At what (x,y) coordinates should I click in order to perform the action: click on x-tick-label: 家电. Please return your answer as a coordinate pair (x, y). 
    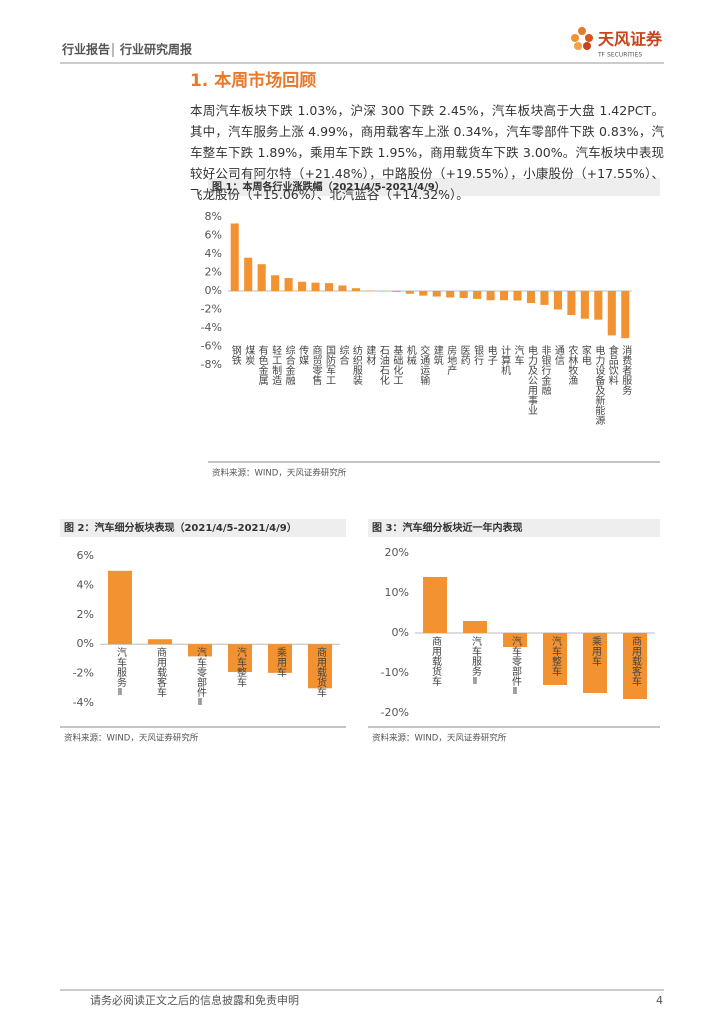
    Looking at the image, I should click on (585, 354).